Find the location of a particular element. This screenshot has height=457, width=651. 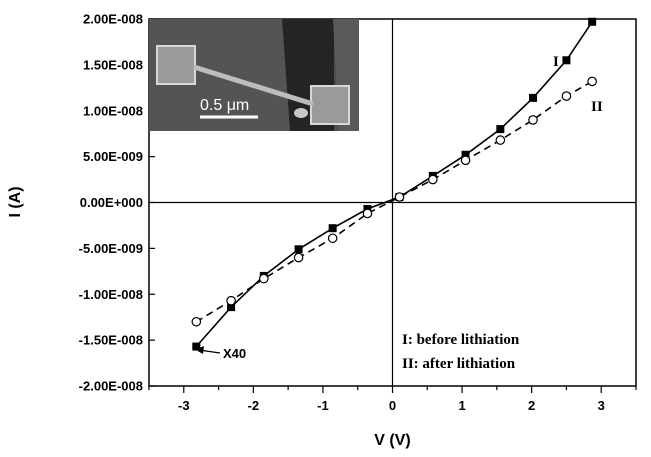

y-tick-label: -1.00E-008 is located at coordinates (111, 294).